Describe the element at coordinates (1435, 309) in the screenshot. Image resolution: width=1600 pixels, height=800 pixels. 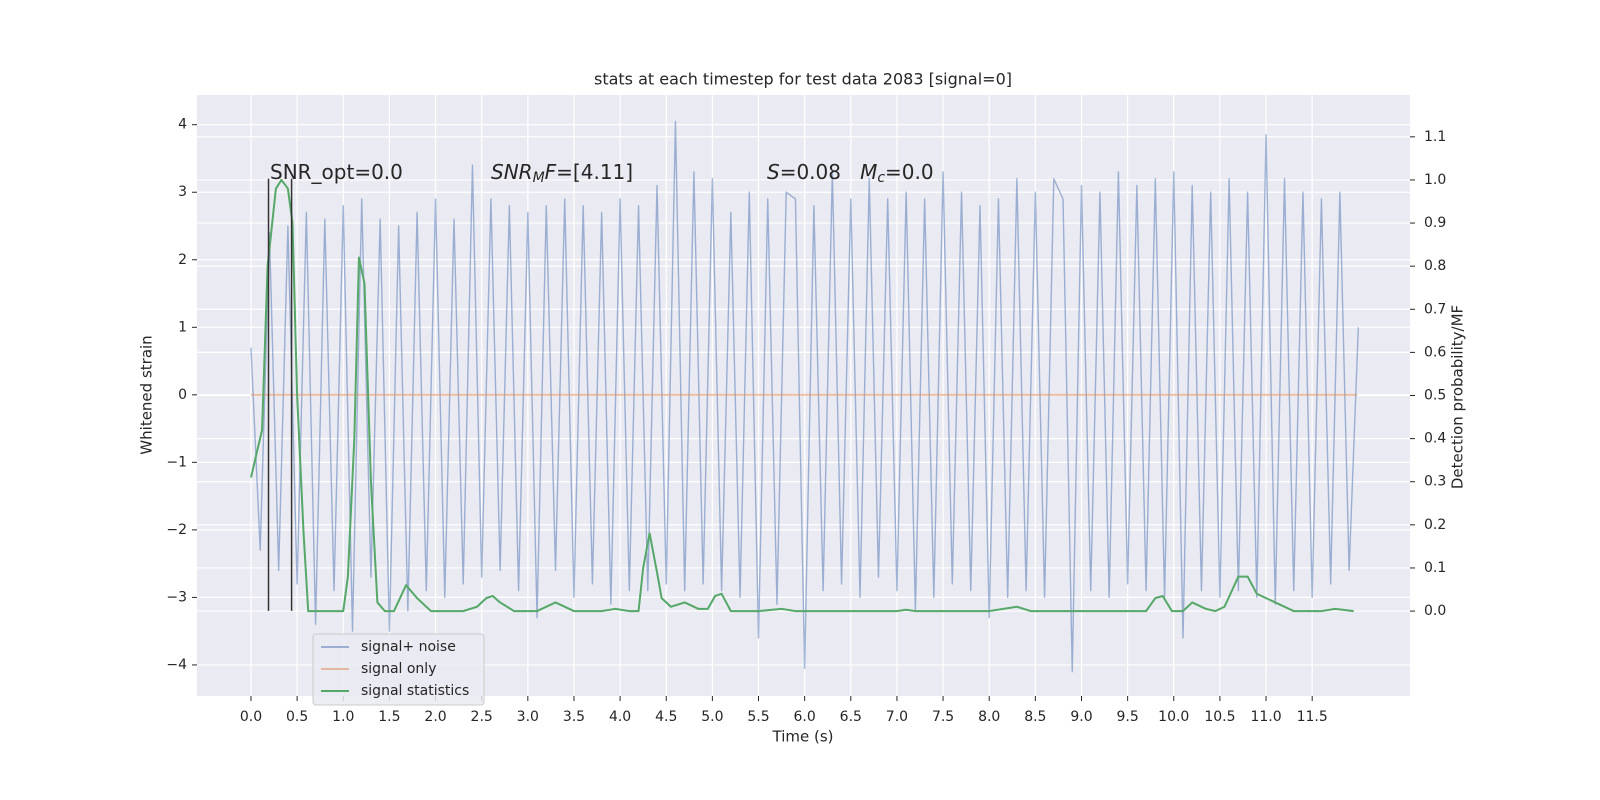
I see `y2-tick-label: 0.7` at that location.